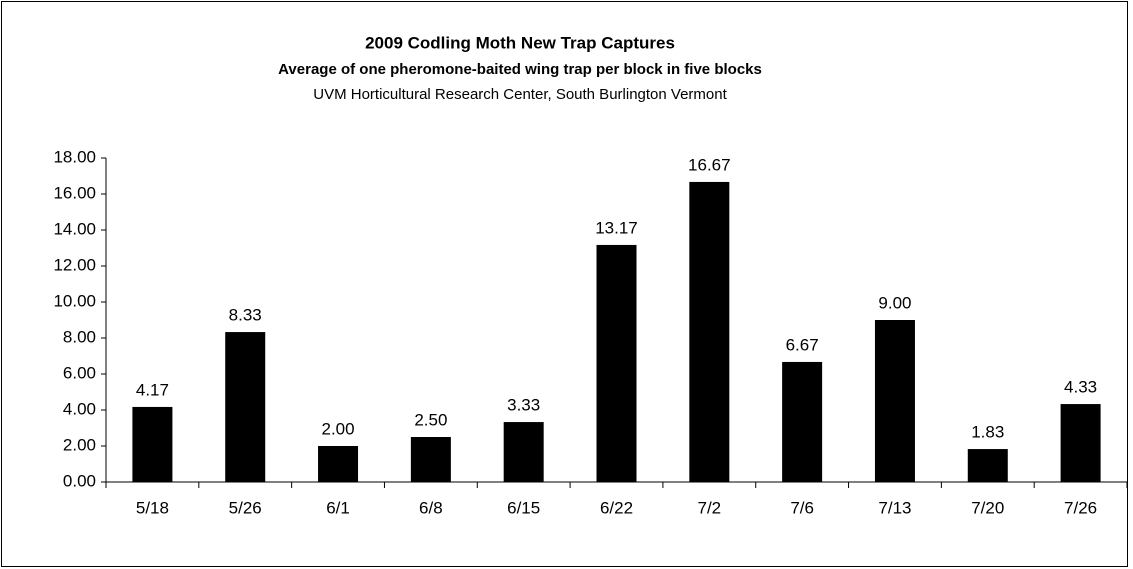  What do you see at coordinates (79, 480) in the screenshot?
I see `y-tick-label: 0.00` at bounding box center [79, 480].